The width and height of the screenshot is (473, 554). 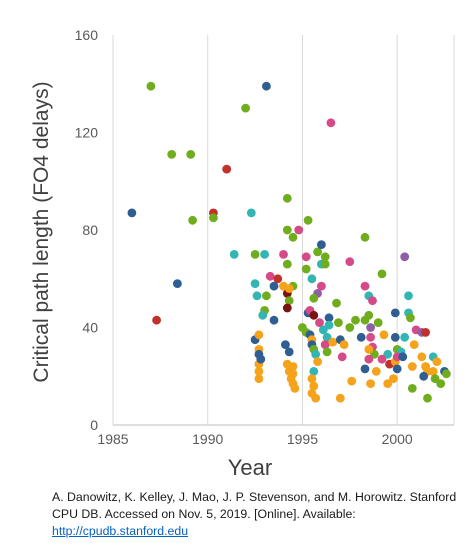 What do you see at coordinates (41, 231) in the screenshot?
I see `y-axis-title: Critical path length (FO4 delays)` at bounding box center [41, 231].